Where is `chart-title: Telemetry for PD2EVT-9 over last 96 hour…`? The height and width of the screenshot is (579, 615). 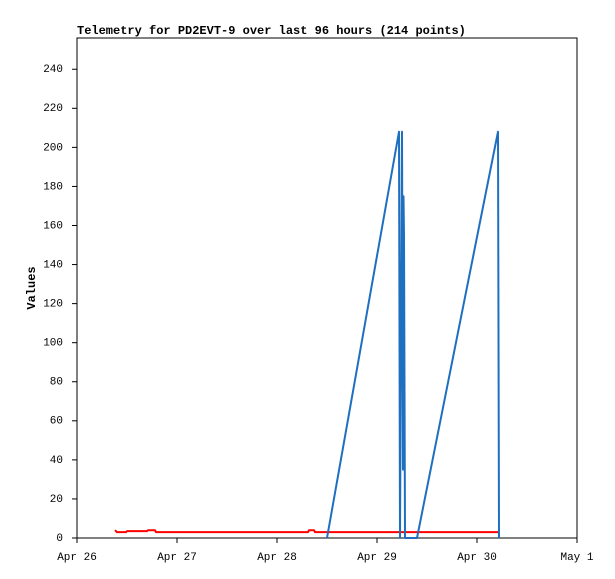
chart-title: Telemetry for PD2EVT-9 over last 96 hour… is located at coordinates (271, 31).